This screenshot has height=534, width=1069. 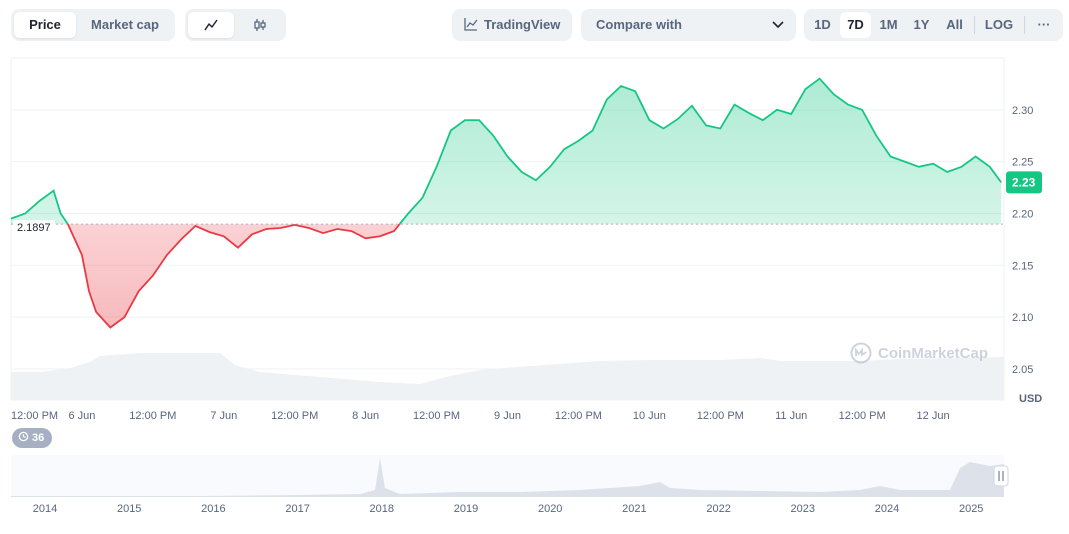 I want to click on x-tick-label: 8 Jun, so click(x=365, y=415).